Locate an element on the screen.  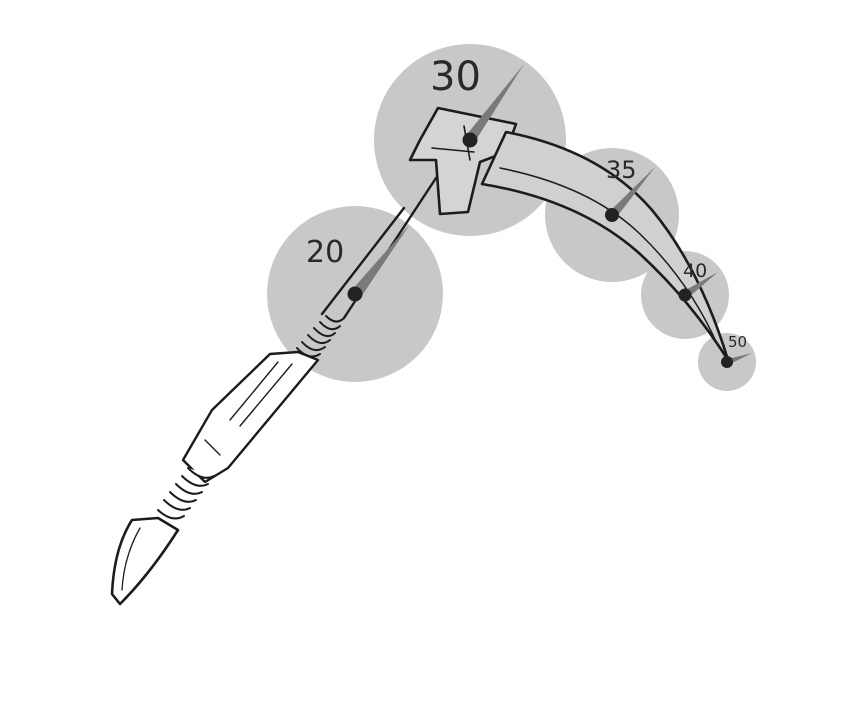
label-35: 35 is located at coordinates (621, 170).